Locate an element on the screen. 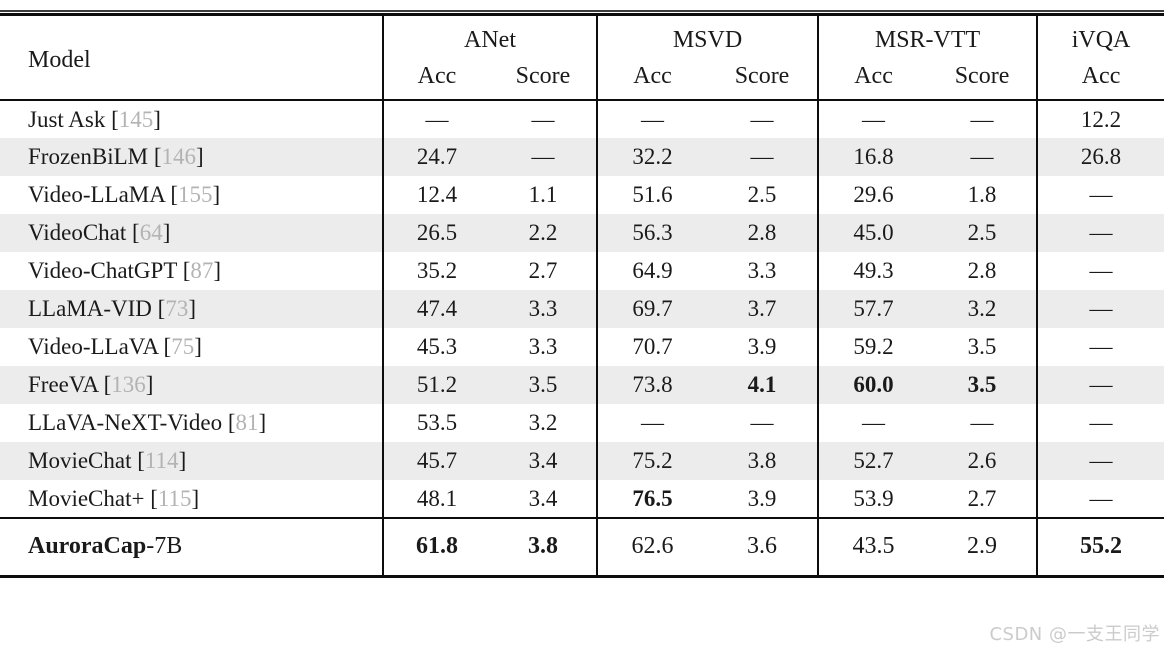 Image resolution: width=1164 pixels, height=655 pixels. col-group-anet: ANet is located at coordinates (489, 37).